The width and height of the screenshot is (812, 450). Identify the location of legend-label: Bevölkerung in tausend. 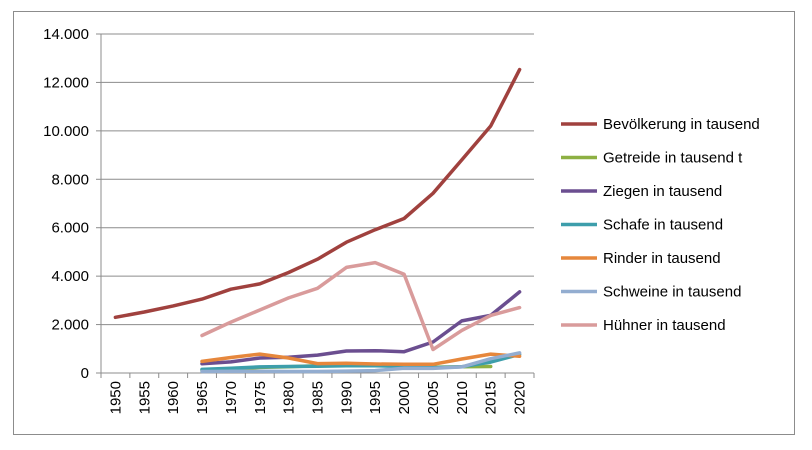
(681, 124).